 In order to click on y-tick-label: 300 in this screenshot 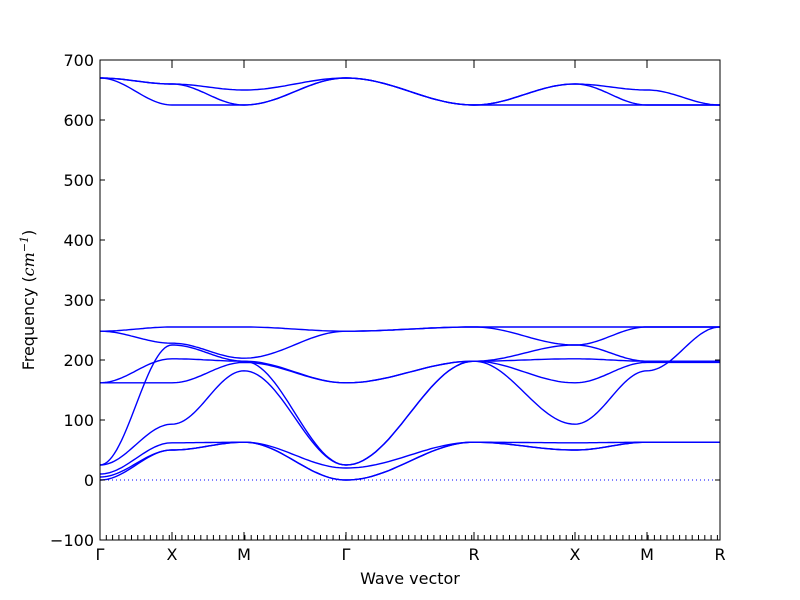, I will do `click(78, 300)`.